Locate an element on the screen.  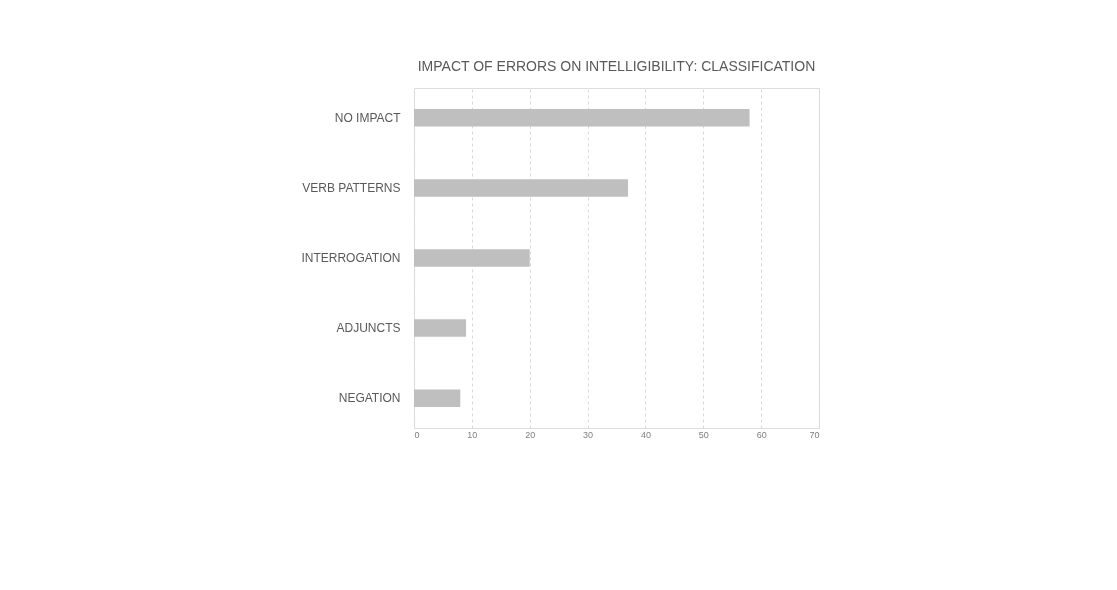
x-tick-label: 40 is located at coordinates (645, 434).